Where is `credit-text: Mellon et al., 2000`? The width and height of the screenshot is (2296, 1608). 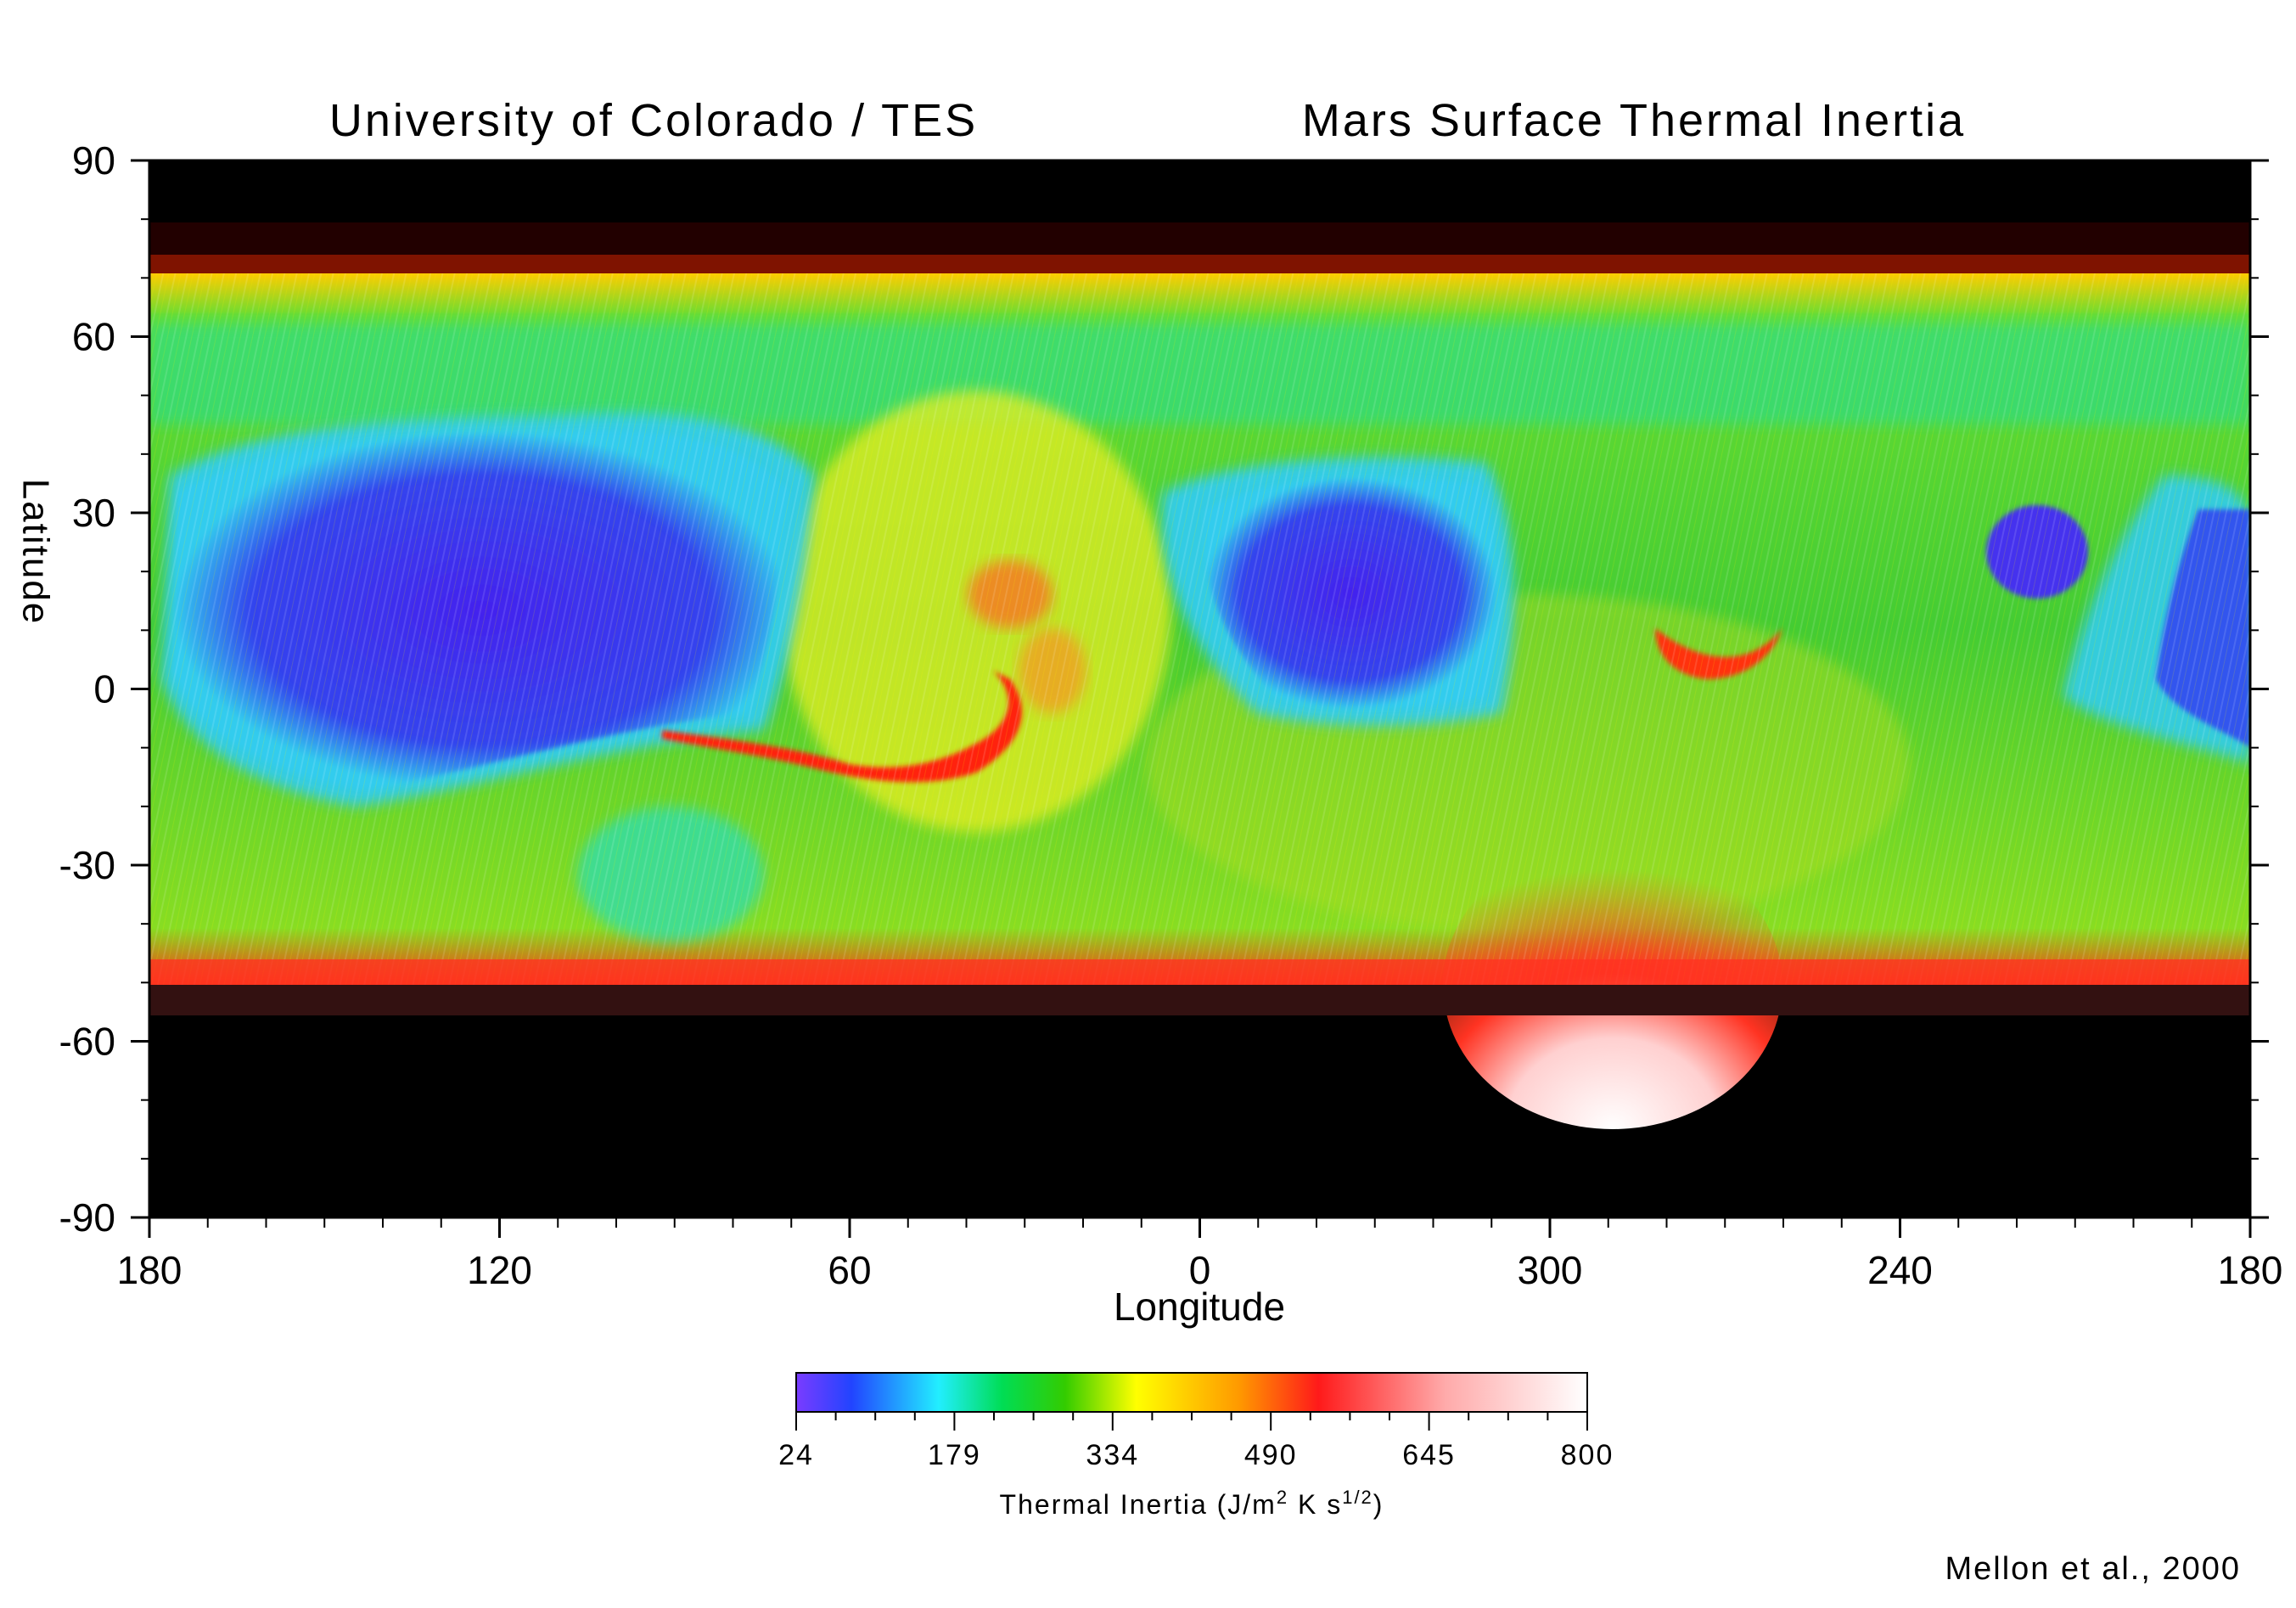 credit-text: Mellon et al., 2000 is located at coordinates (2093, 1569).